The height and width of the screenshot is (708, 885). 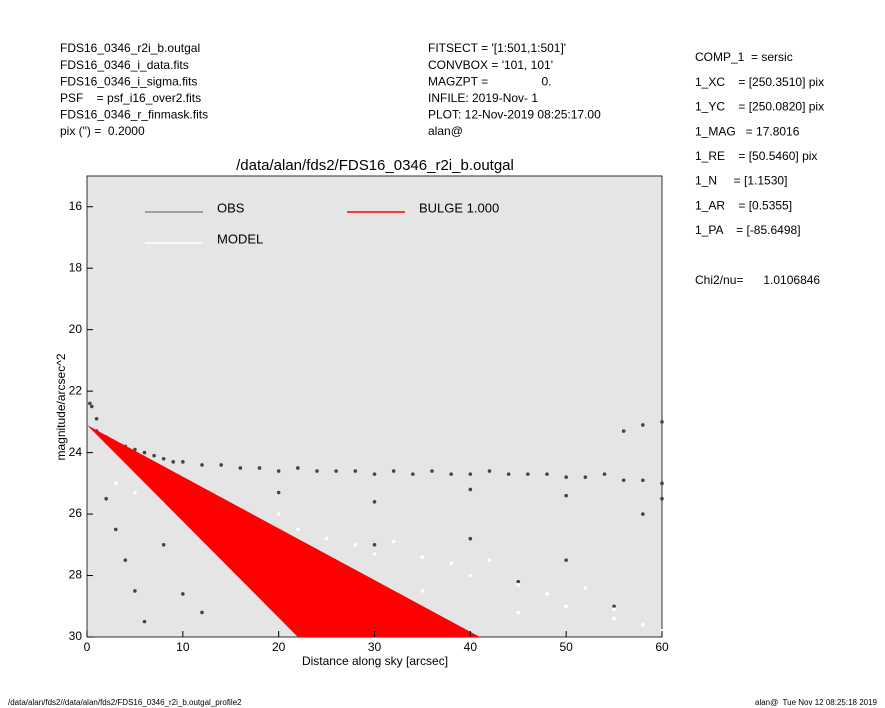 What do you see at coordinates (76, 206) in the screenshot?
I see `y-tick-label: 16` at bounding box center [76, 206].